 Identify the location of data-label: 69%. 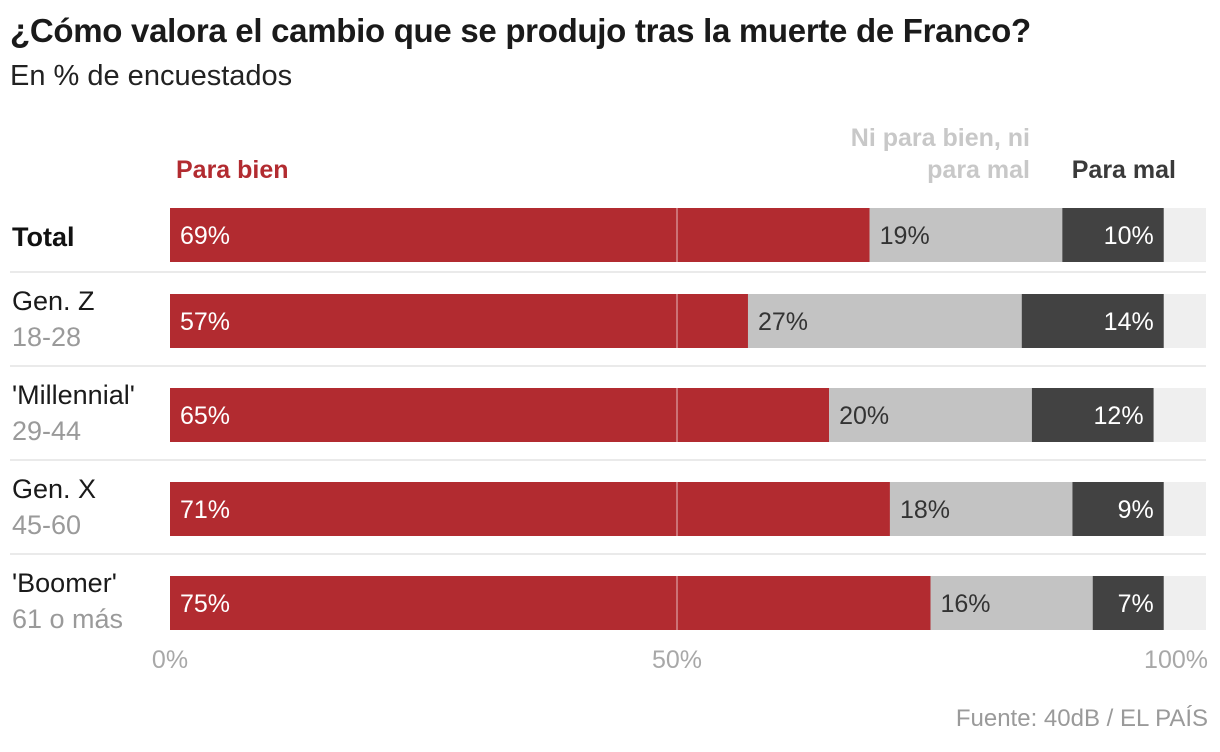
(205, 236).